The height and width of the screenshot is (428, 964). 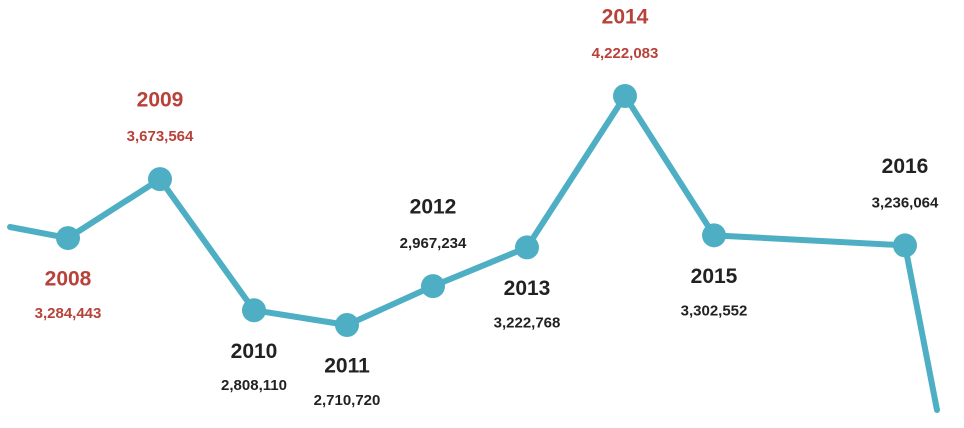 What do you see at coordinates (254, 385) in the screenshot?
I see `value-label: 2,808,110` at bounding box center [254, 385].